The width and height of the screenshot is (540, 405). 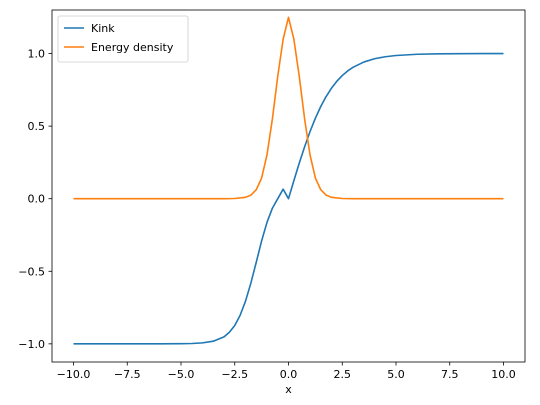 What do you see at coordinates (119, 38) in the screenshot?
I see `legend-items: Kink Energy density` at bounding box center [119, 38].